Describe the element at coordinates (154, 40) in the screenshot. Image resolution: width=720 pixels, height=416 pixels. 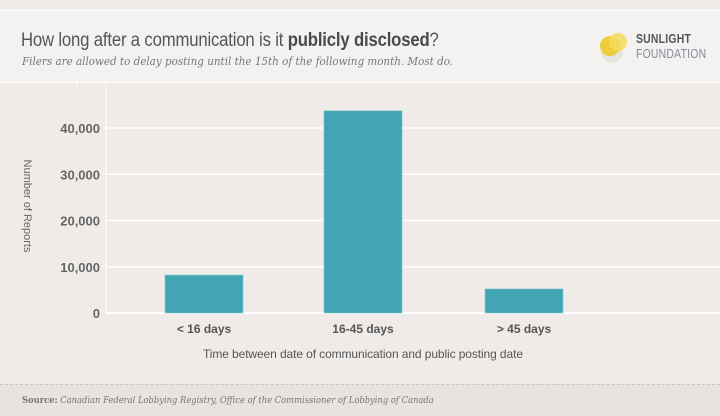
I see `title-text: How long after a communication is it` at that location.